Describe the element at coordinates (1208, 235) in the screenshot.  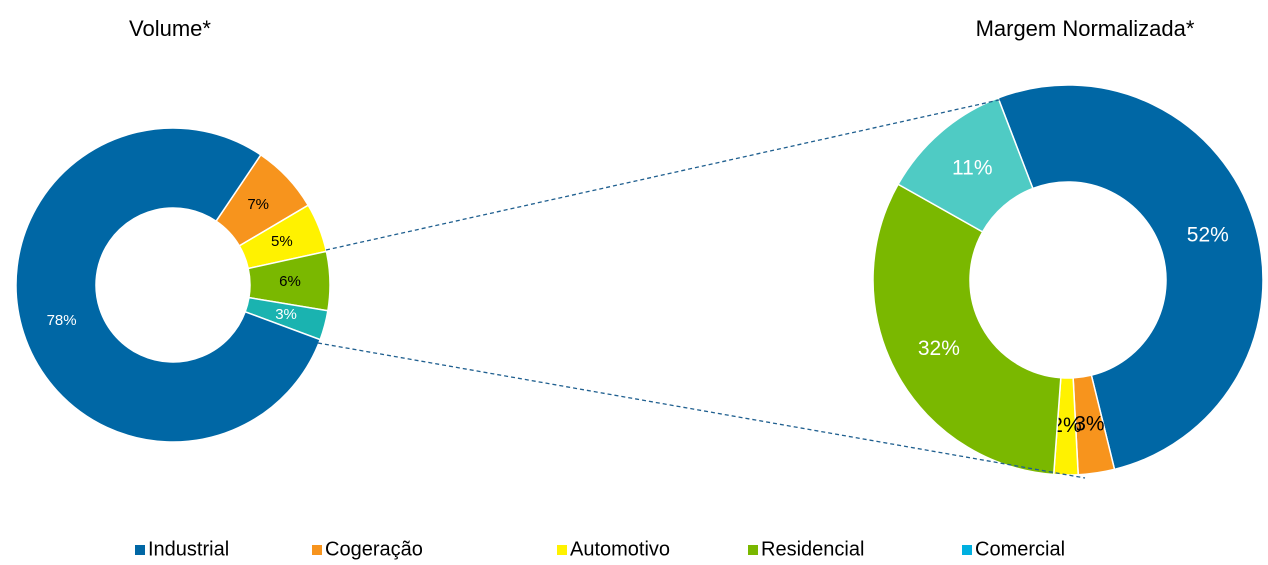
I see `data-label: 52%` at that location.